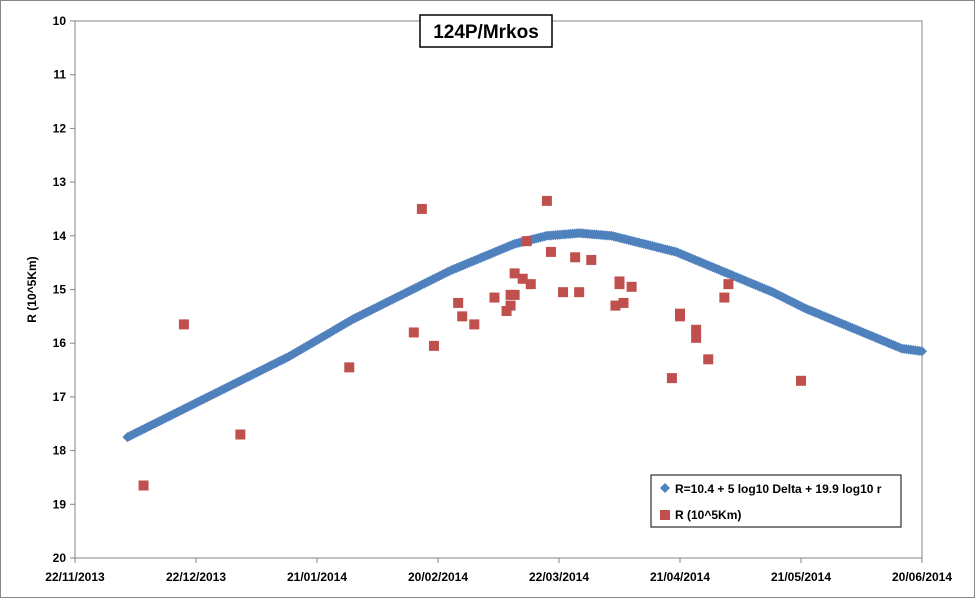 The image size is (977, 605). I want to click on chart-title-box: 124P/Mrkos, so click(486, 31).